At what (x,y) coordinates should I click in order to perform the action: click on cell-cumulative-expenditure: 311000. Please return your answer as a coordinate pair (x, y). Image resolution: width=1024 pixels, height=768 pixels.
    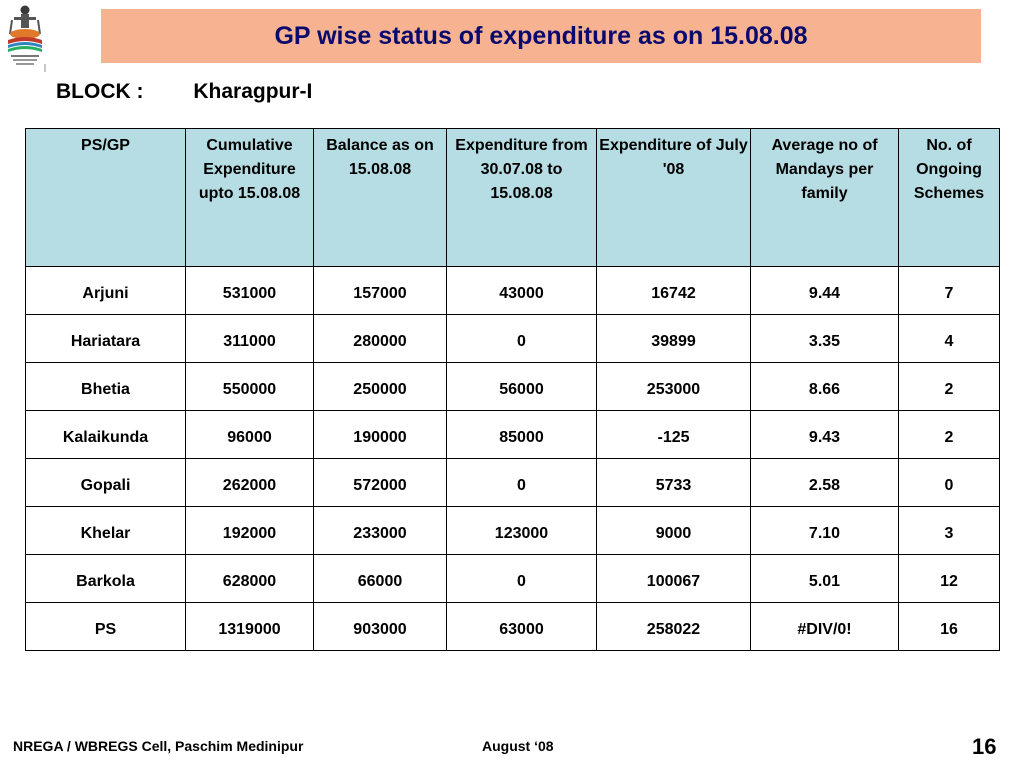
    Looking at the image, I should click on (249, 338).